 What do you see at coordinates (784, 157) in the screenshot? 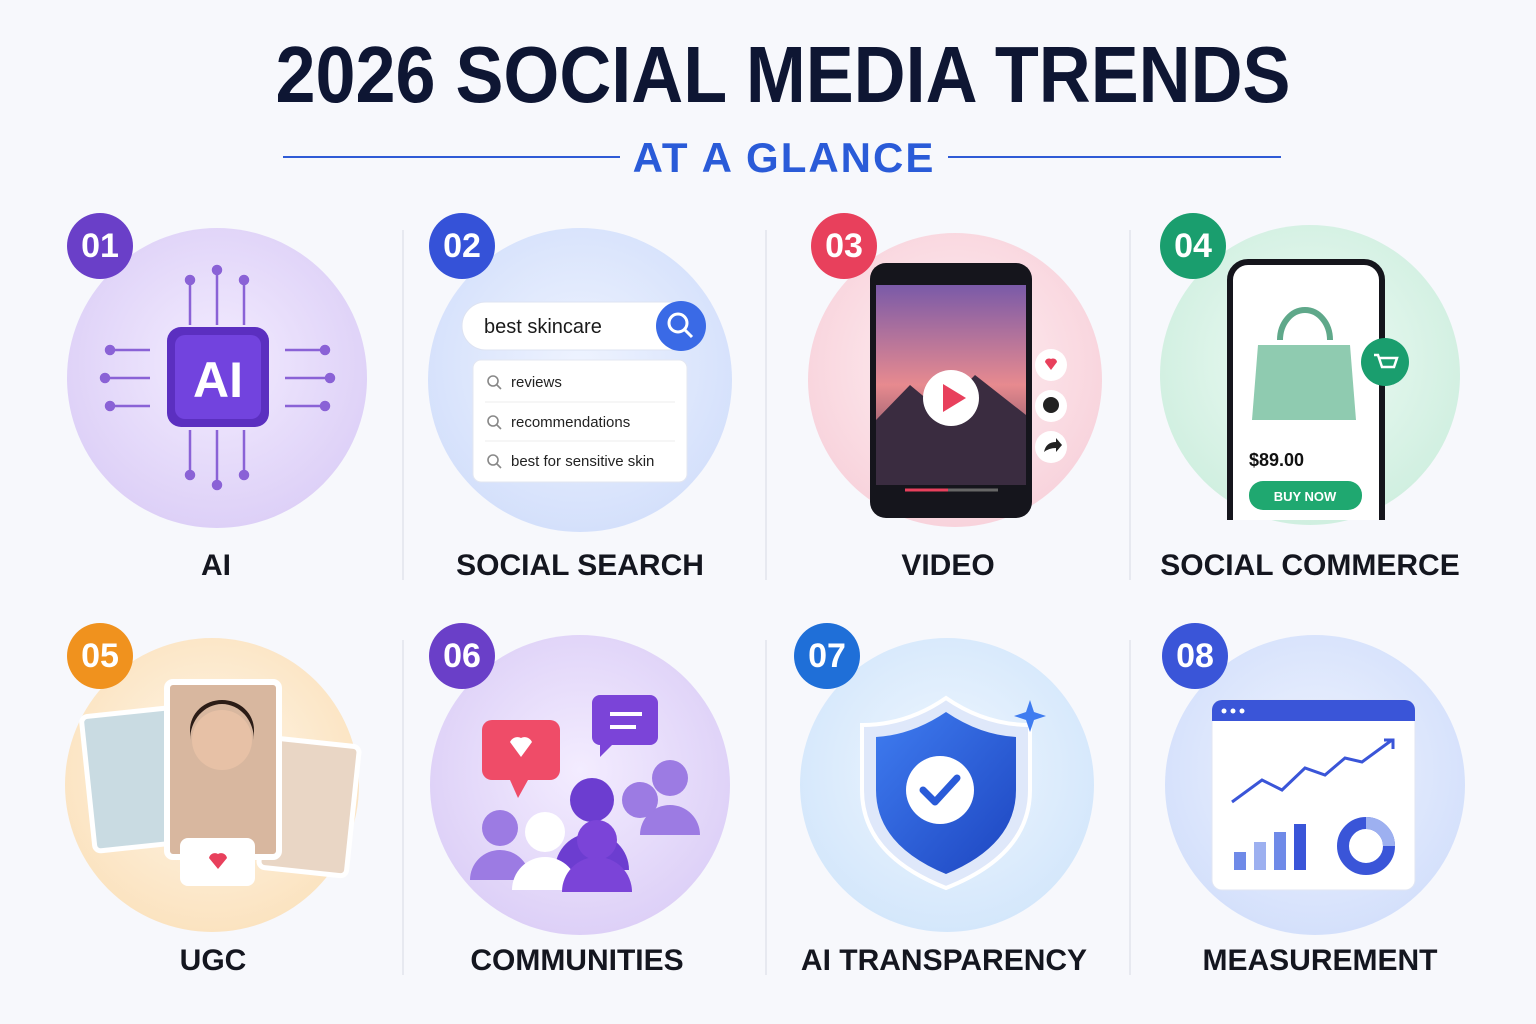
I see `subtitle: AT A GLANCE` at bounding box center [784, 157].